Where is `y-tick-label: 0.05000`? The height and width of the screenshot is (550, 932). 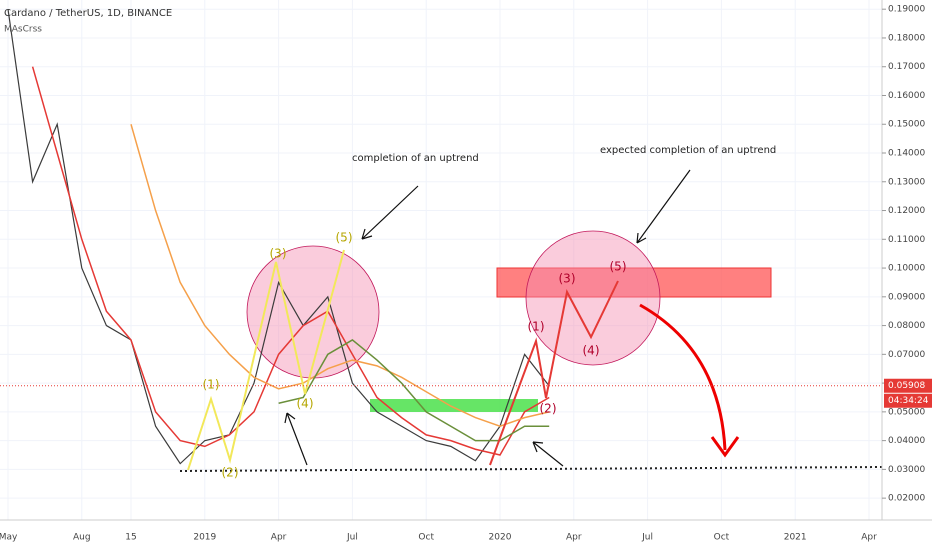
y-tick-label: 0.05000 is located at coordinates (906, 412).